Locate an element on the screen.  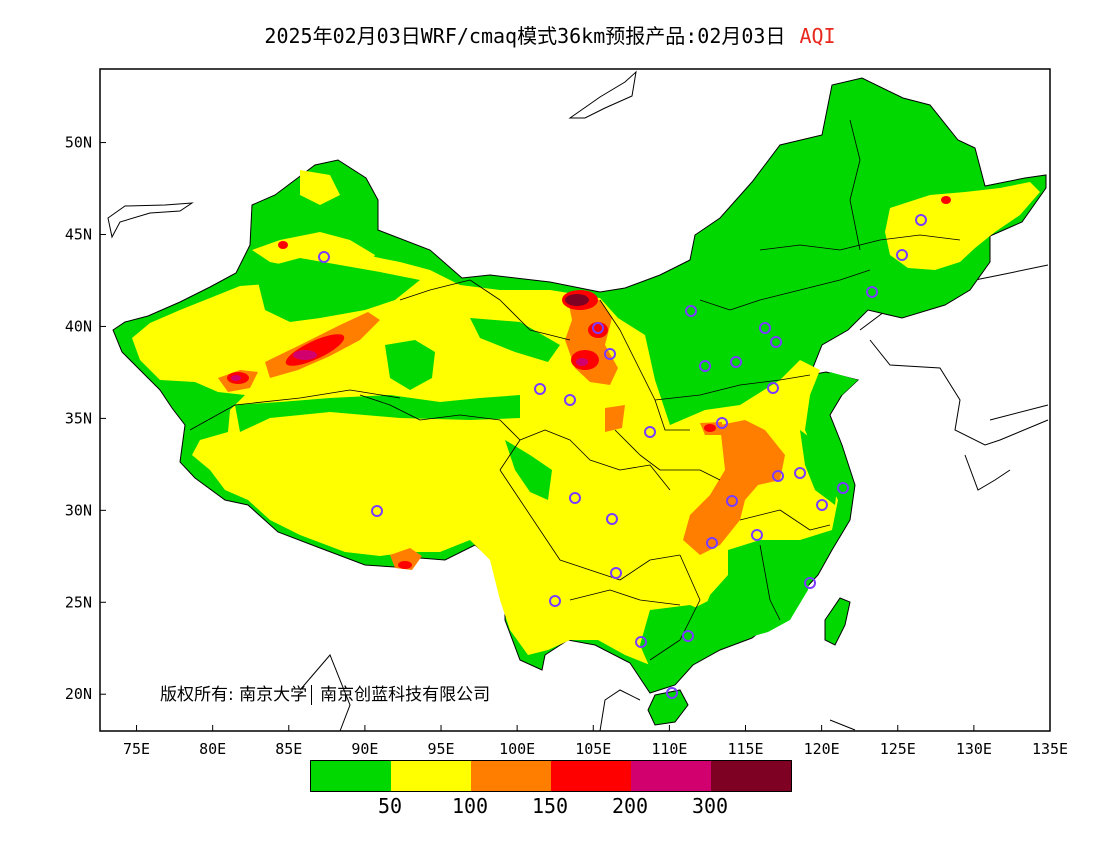
title-main: 2025年02月03日WRF/cmaq模式36km预报产品:02月03日 is located at coordinates (525, 36).